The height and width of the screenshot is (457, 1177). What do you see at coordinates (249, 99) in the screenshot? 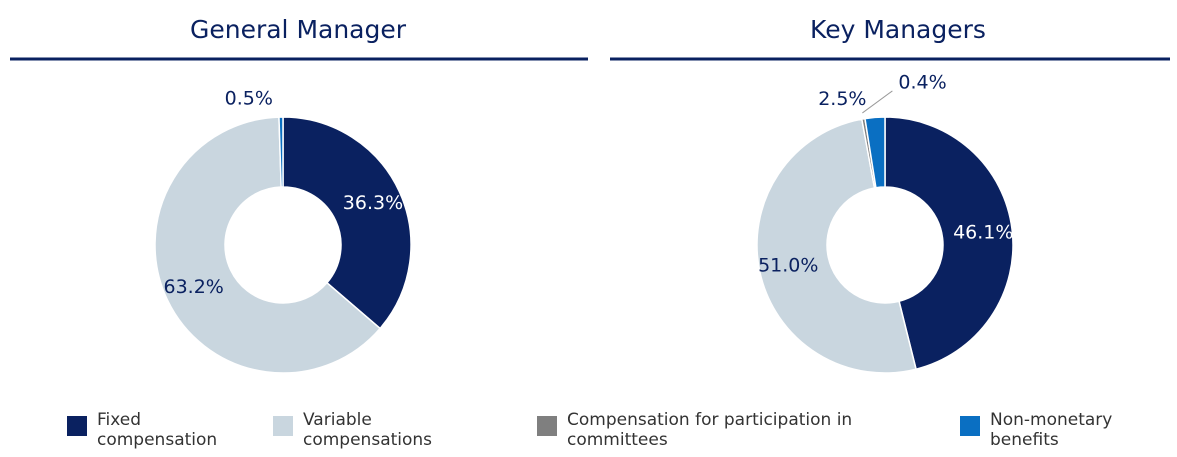
I see `data-label: 0.5%` at bounding box center [249, 99].